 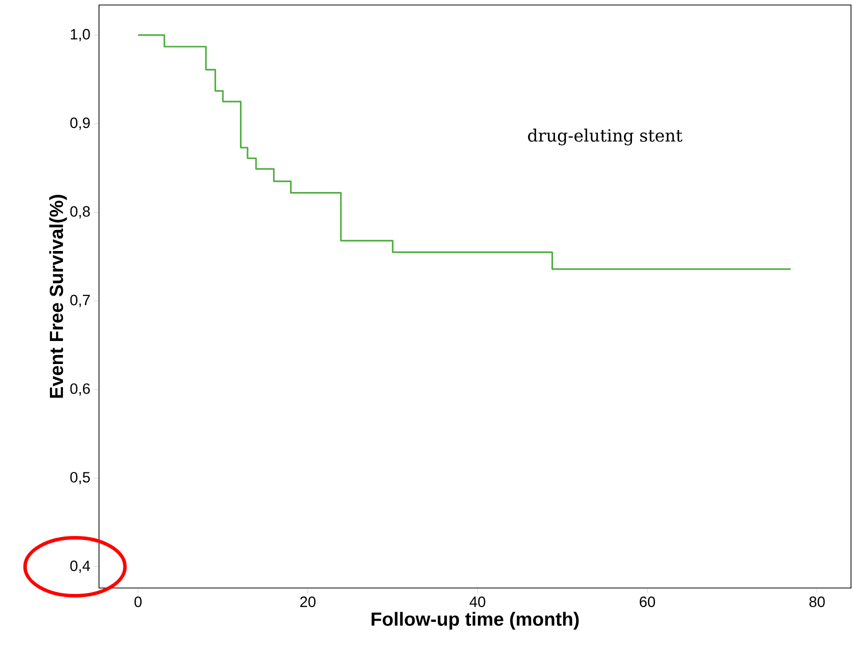 I want to click on x-tick-label: 40, so click(x=478, y=602).